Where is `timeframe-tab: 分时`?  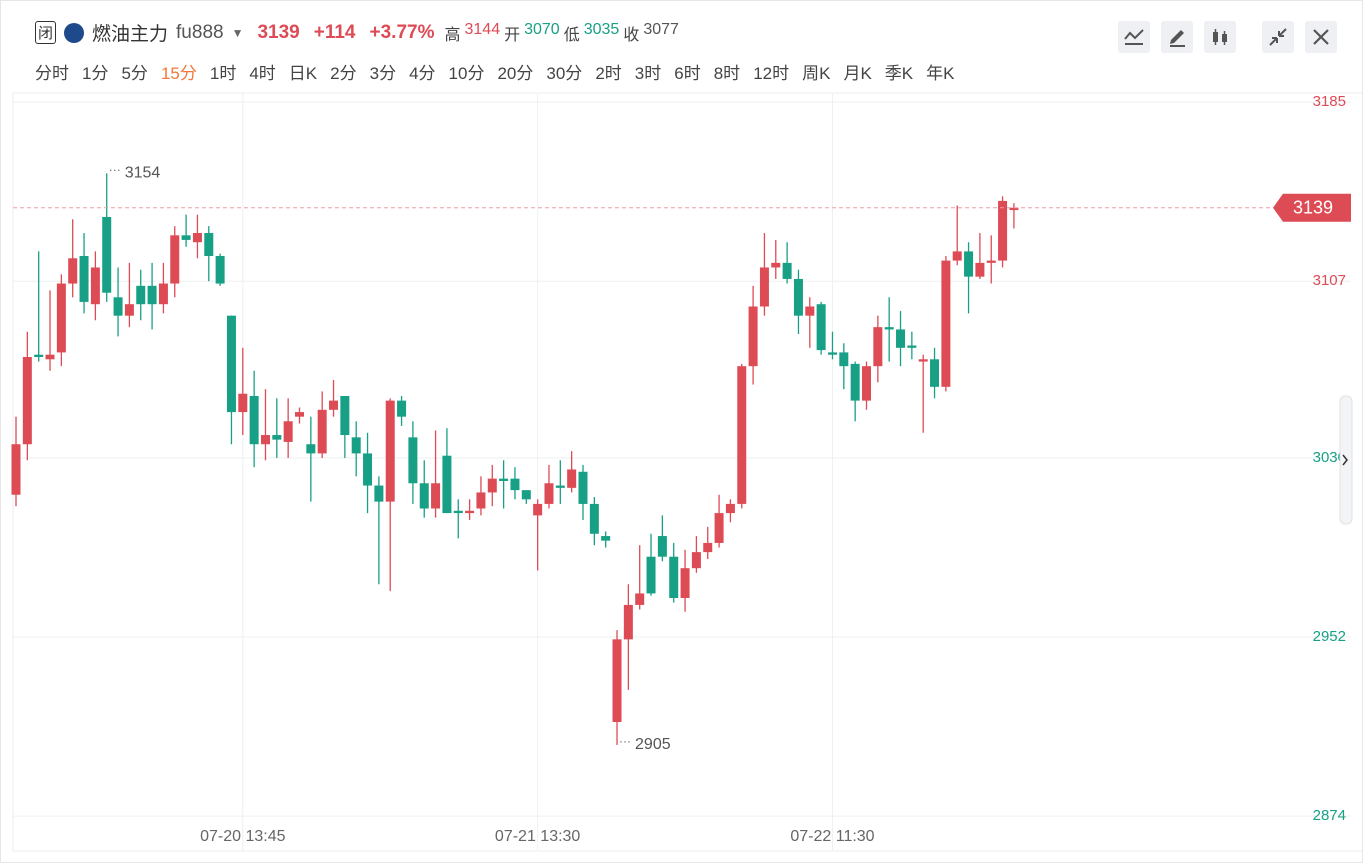 timeframe-tab: 分时 is located at coordinates (52, 73).